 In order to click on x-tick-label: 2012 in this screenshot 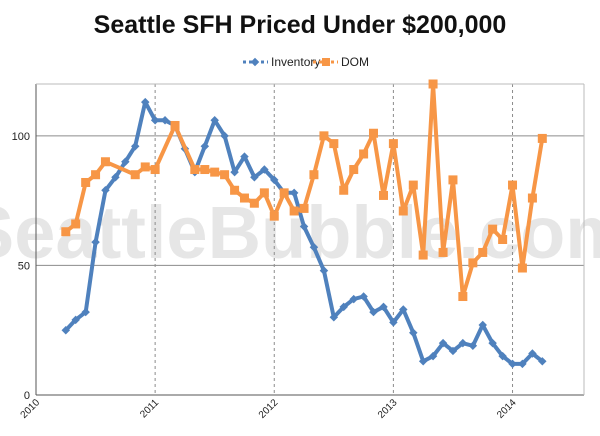, I will do `click(269, 409)`.